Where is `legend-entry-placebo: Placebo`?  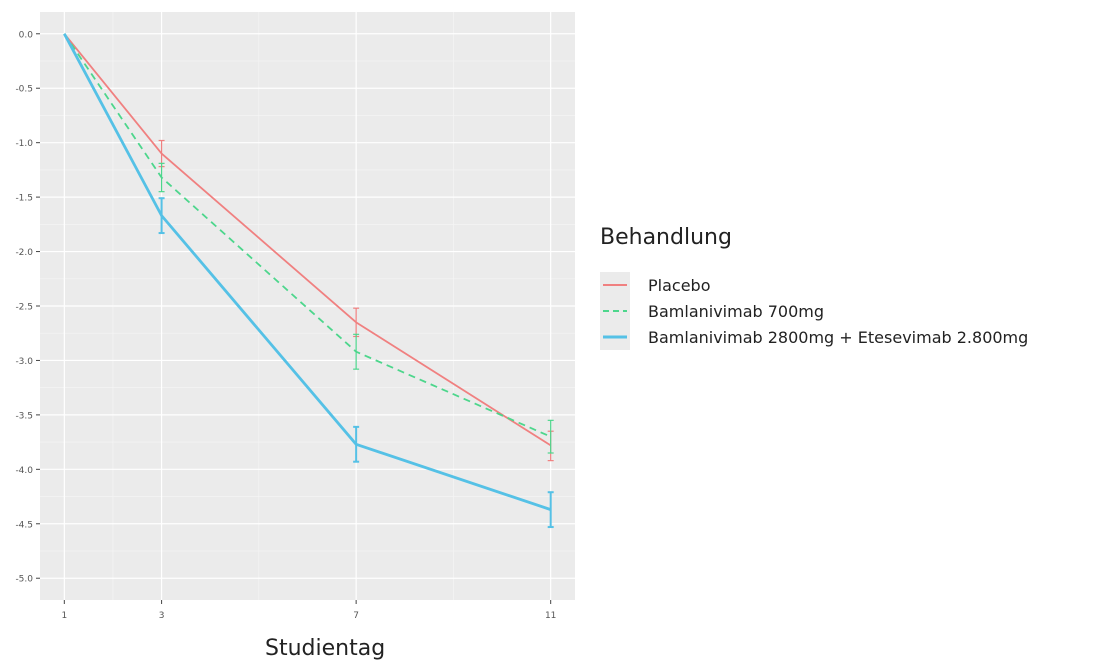 legend-entry-placebo: Placebo is located at coordinates (814, 285).